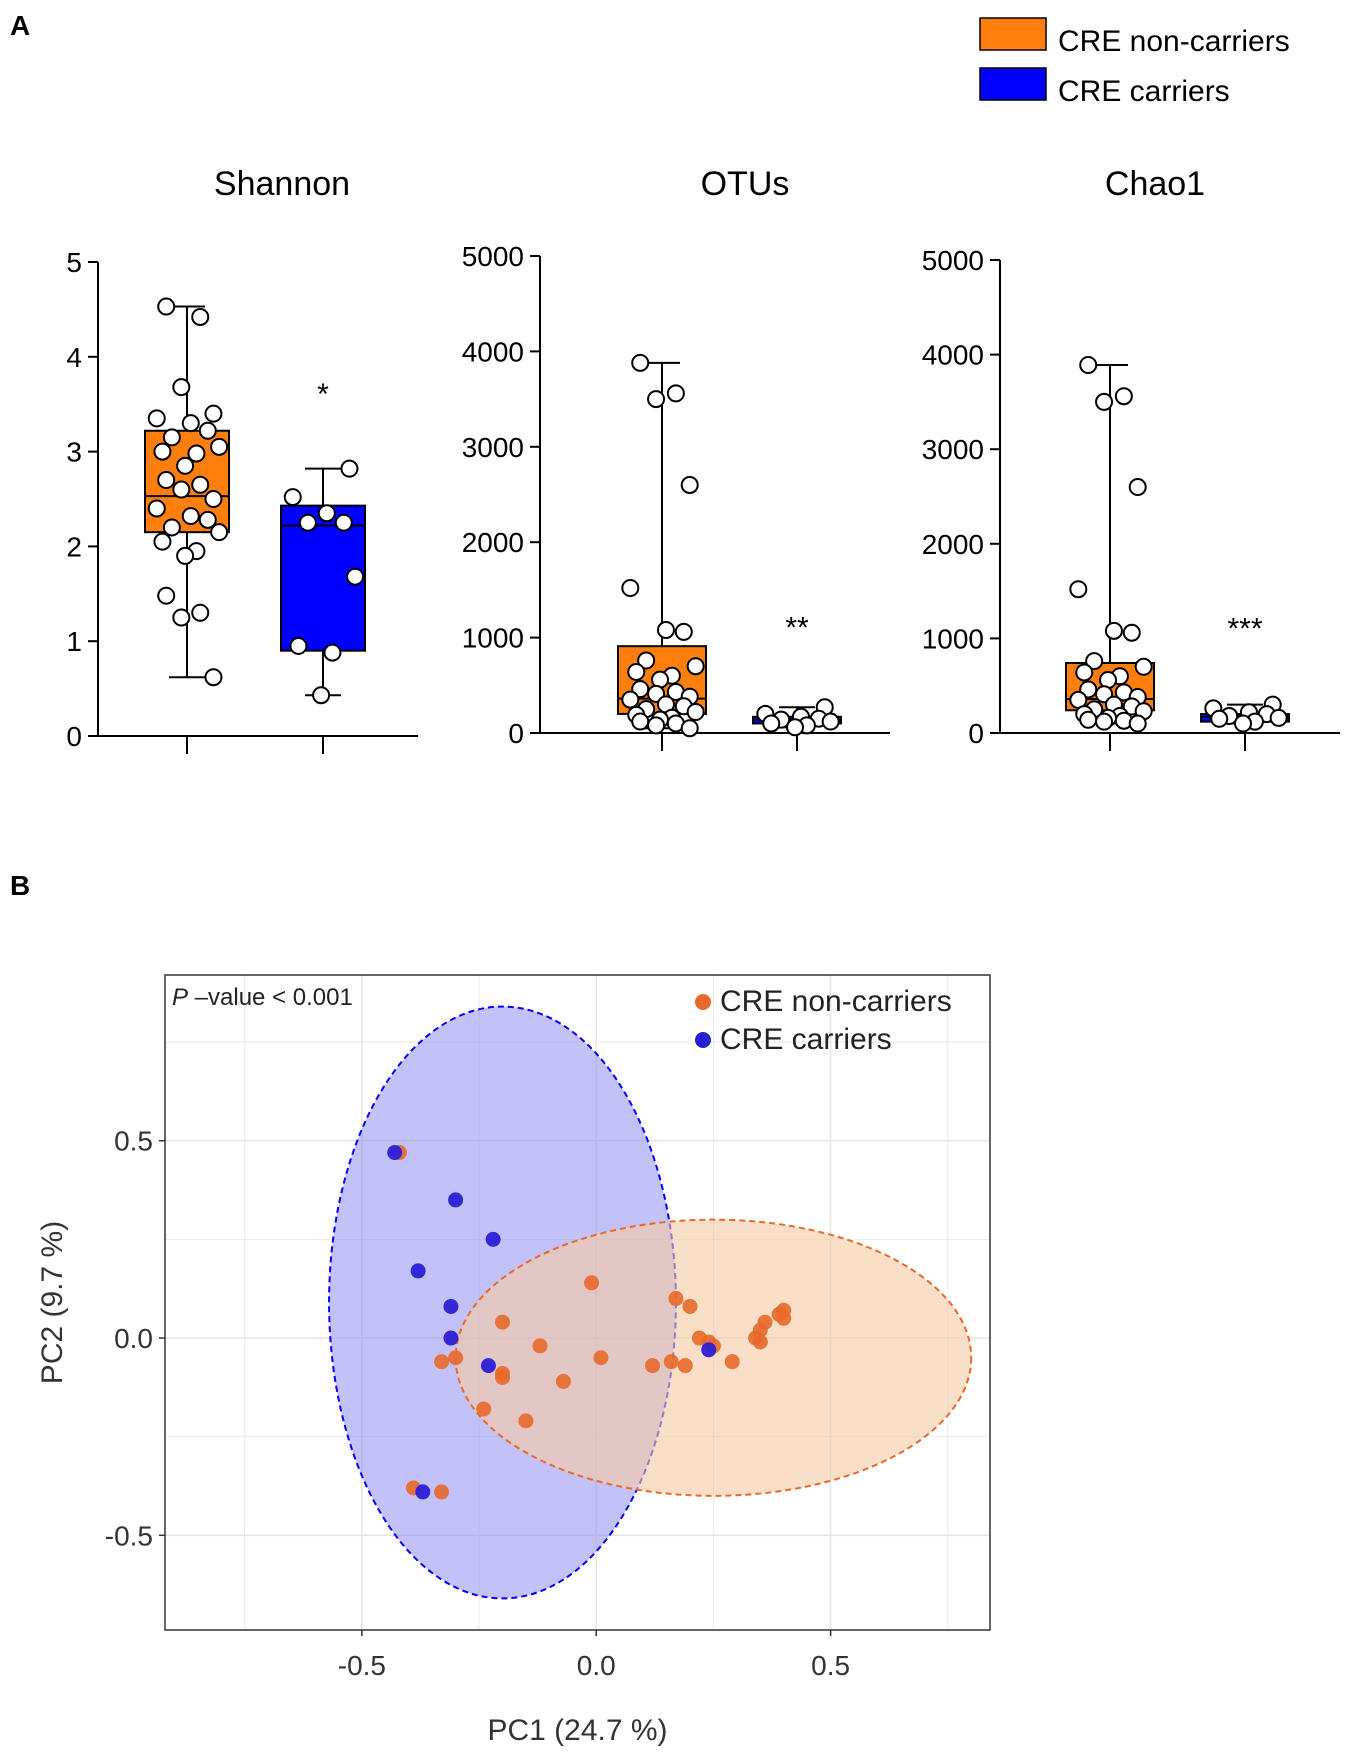 This screenshot has height=1757, width=1350. What do you see at coordinates (1134, 62) in the screenshot?
I see `panel-a-legend: CRE non-carriers CRE carriers` at bounding box center [1134, 62].